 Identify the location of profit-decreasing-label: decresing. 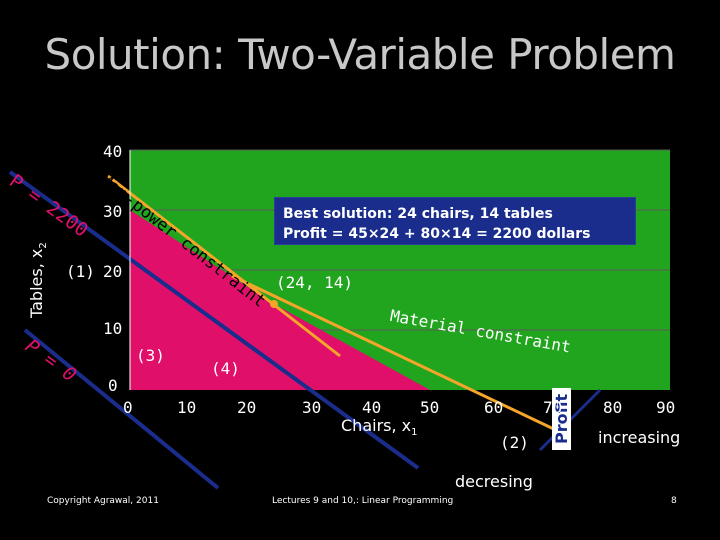
(494, 481).